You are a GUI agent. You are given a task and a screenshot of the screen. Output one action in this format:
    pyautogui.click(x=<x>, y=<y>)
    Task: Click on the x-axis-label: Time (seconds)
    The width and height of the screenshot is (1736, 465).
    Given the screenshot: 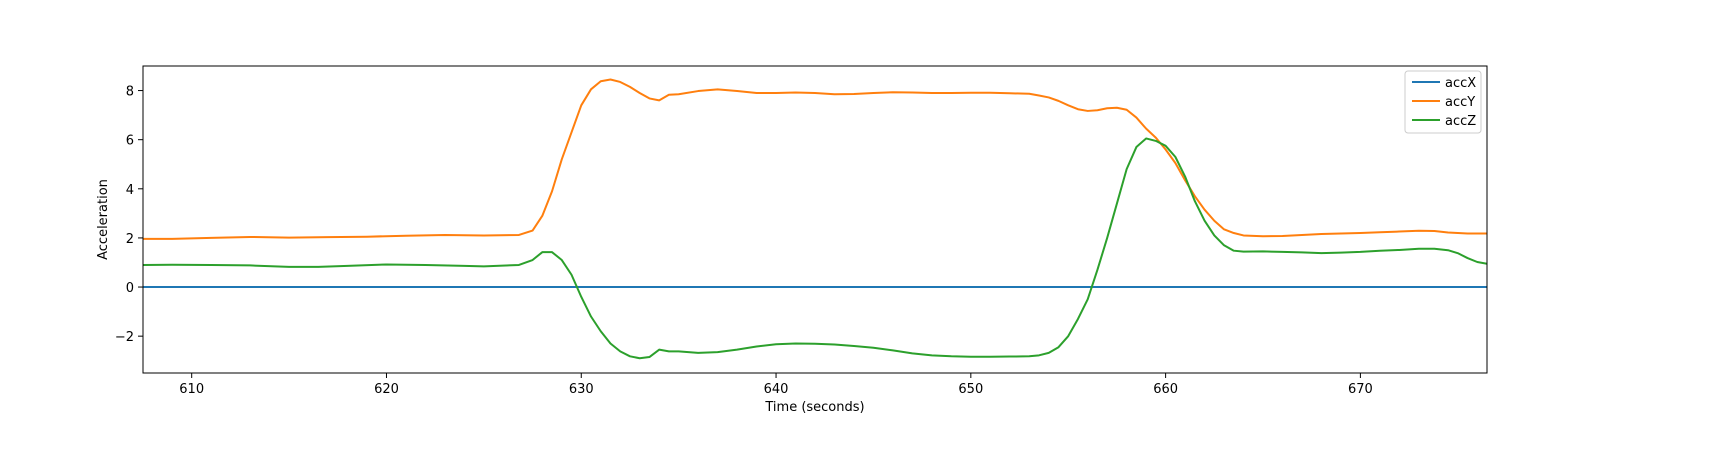 What is the action you would take?
    pyautogui.click(x=814, y=407)
    